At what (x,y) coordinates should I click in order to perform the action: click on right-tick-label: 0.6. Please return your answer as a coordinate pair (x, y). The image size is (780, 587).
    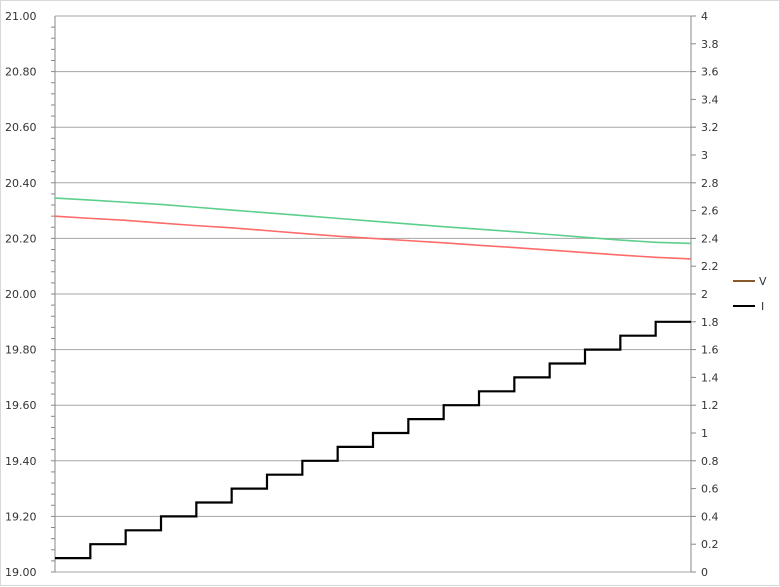
    Looking at the image, I should click on (710, 489).